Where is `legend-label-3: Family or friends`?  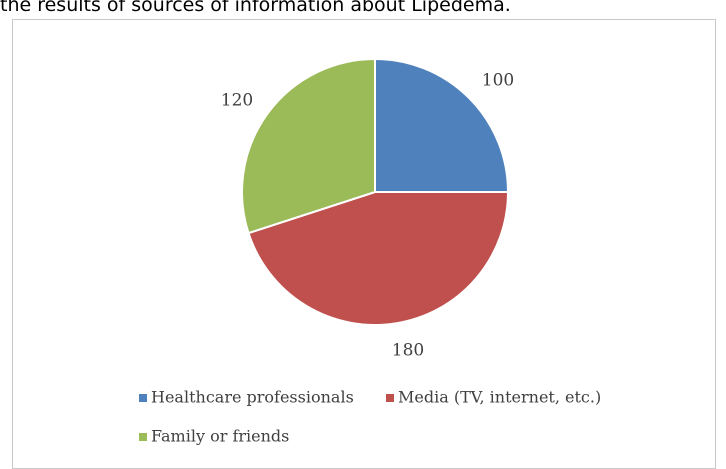 legend-label-3: Family or friends is located at coordinates (220, 436).